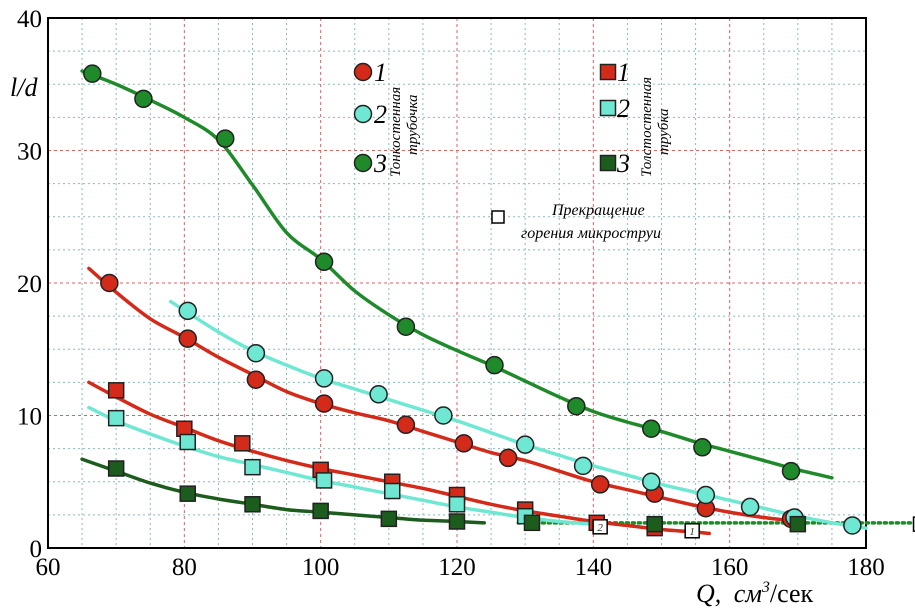 Image resolution: width=915 pixels, height=610 pixels. Describe the element at coordinates (748, 593) in the screenshot. I see `x-axis-label-unit: см` at that location.